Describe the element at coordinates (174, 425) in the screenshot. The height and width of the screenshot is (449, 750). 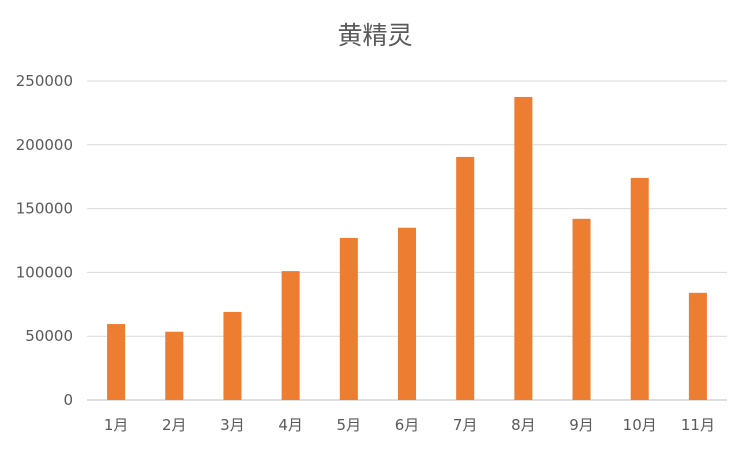
I see `x-tick-label: 2月` at that location.